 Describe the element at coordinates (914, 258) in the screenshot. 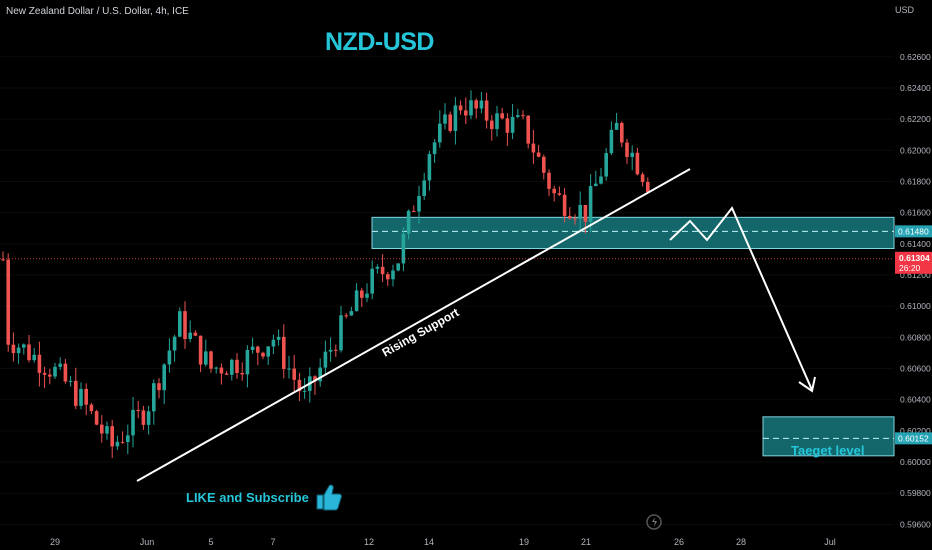

I see `current-price-value: 0.61304` at that location.